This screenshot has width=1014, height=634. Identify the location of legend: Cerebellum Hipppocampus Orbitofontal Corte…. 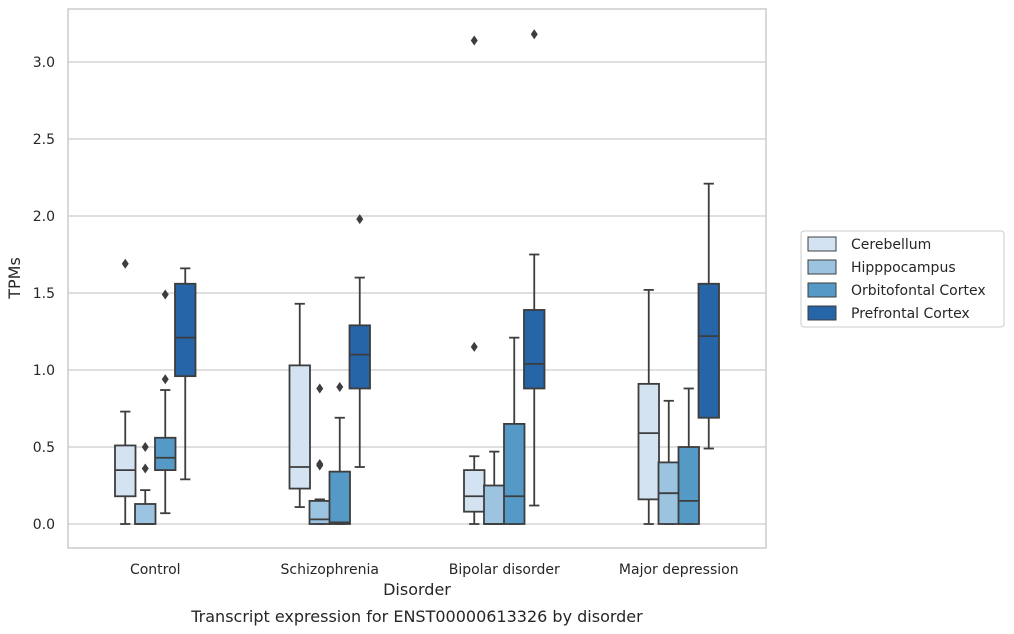
(902, 279).